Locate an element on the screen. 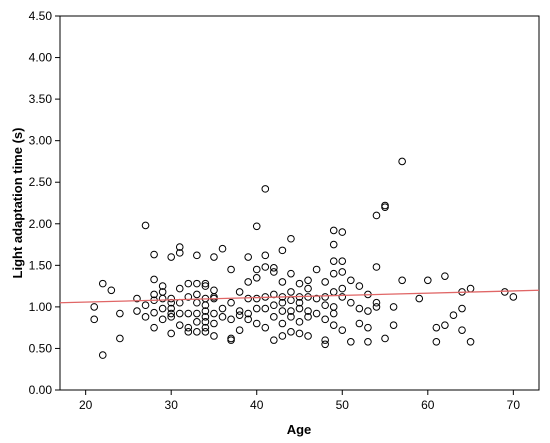 The width and height of the screenshot is (550, 443). y-tick-label: 1.00 is located at coordinates (41, 307).